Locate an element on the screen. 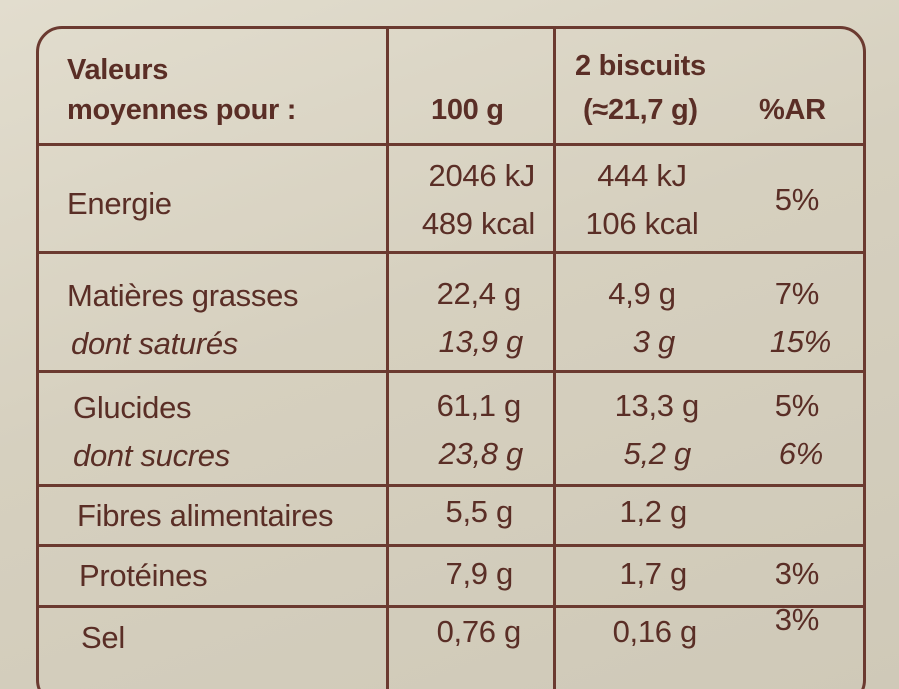 The image size is (899, 689). row-glucides-ar: 5% is located at coordinates (797, 405).